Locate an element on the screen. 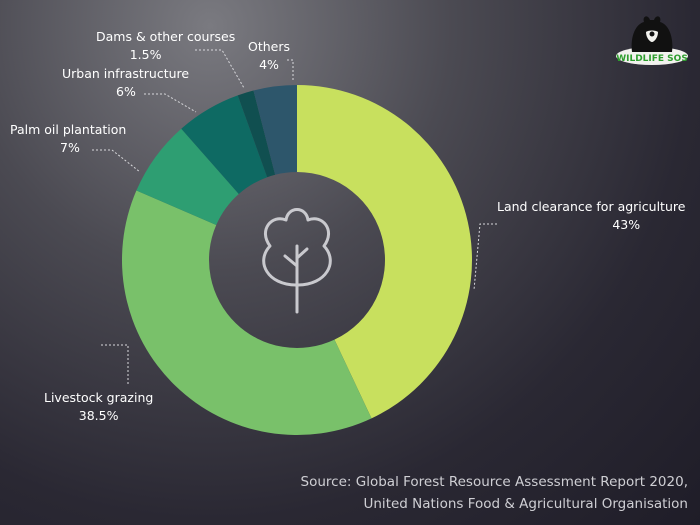 This screenshot has width=700, height=525. slice-name: Others is located at coordinates (269, 46).